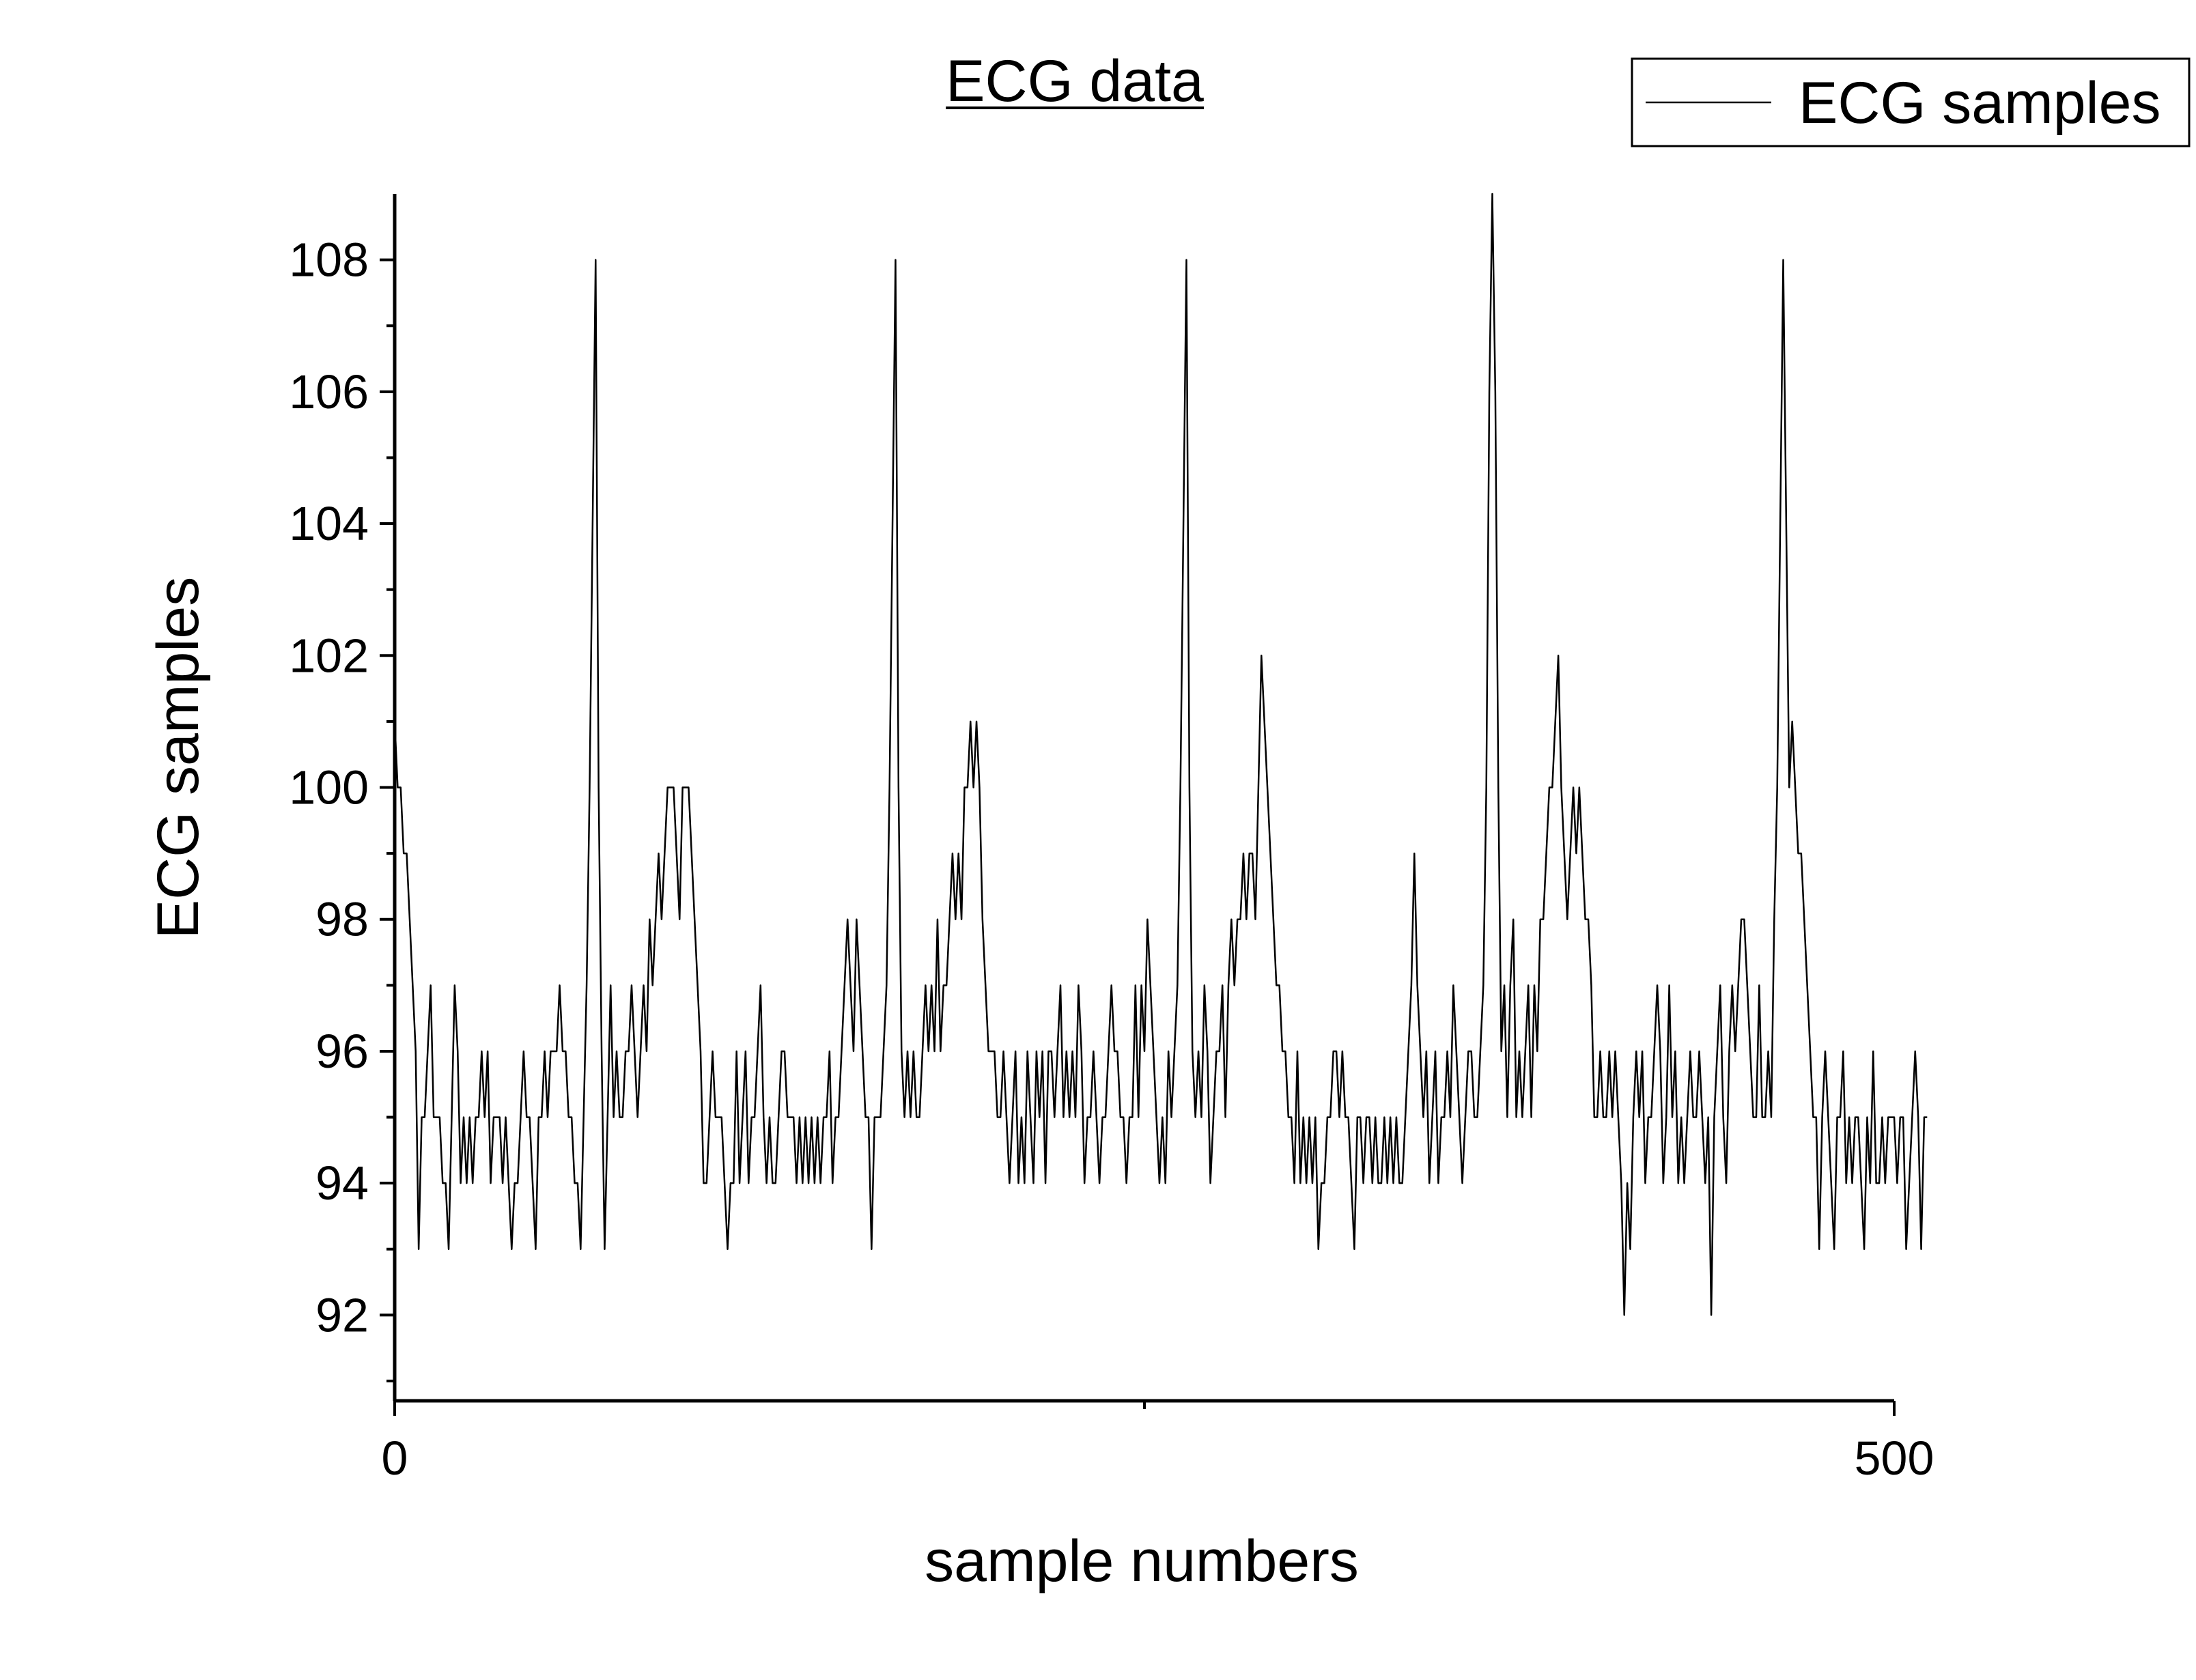  I want to click on x-tick-label: 500, so click(1894, 1458).